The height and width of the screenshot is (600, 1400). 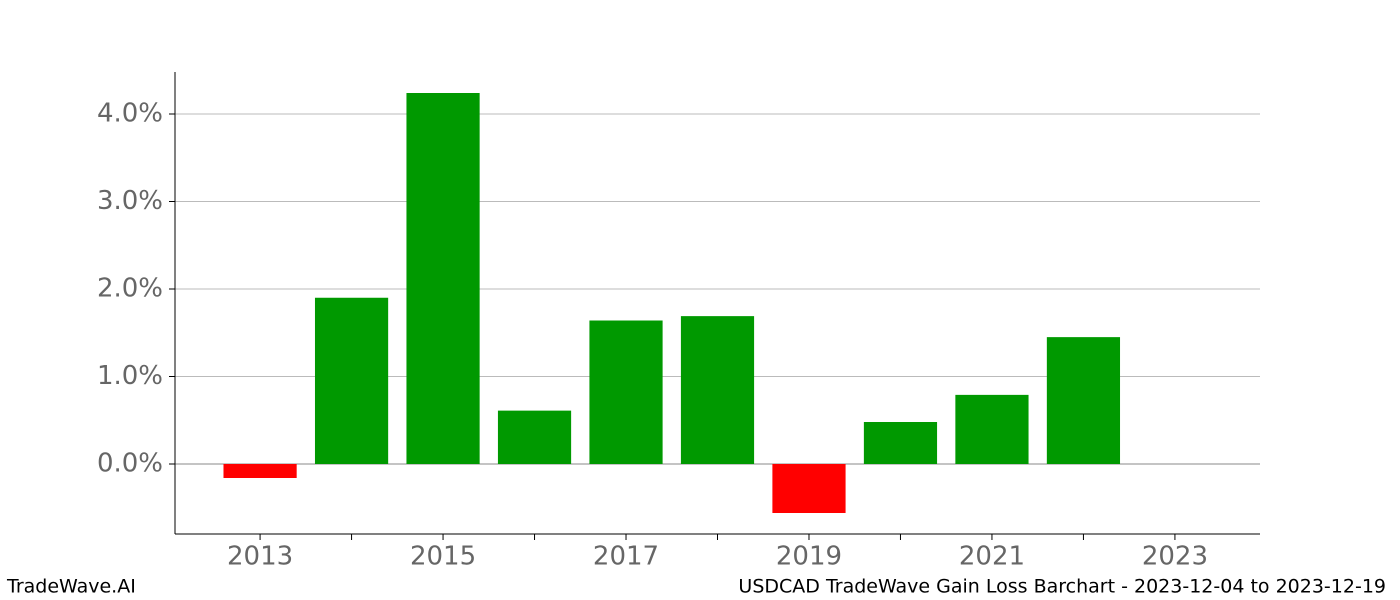 I want to click on x-tick-label: 2019, so click(x=809, y=557).